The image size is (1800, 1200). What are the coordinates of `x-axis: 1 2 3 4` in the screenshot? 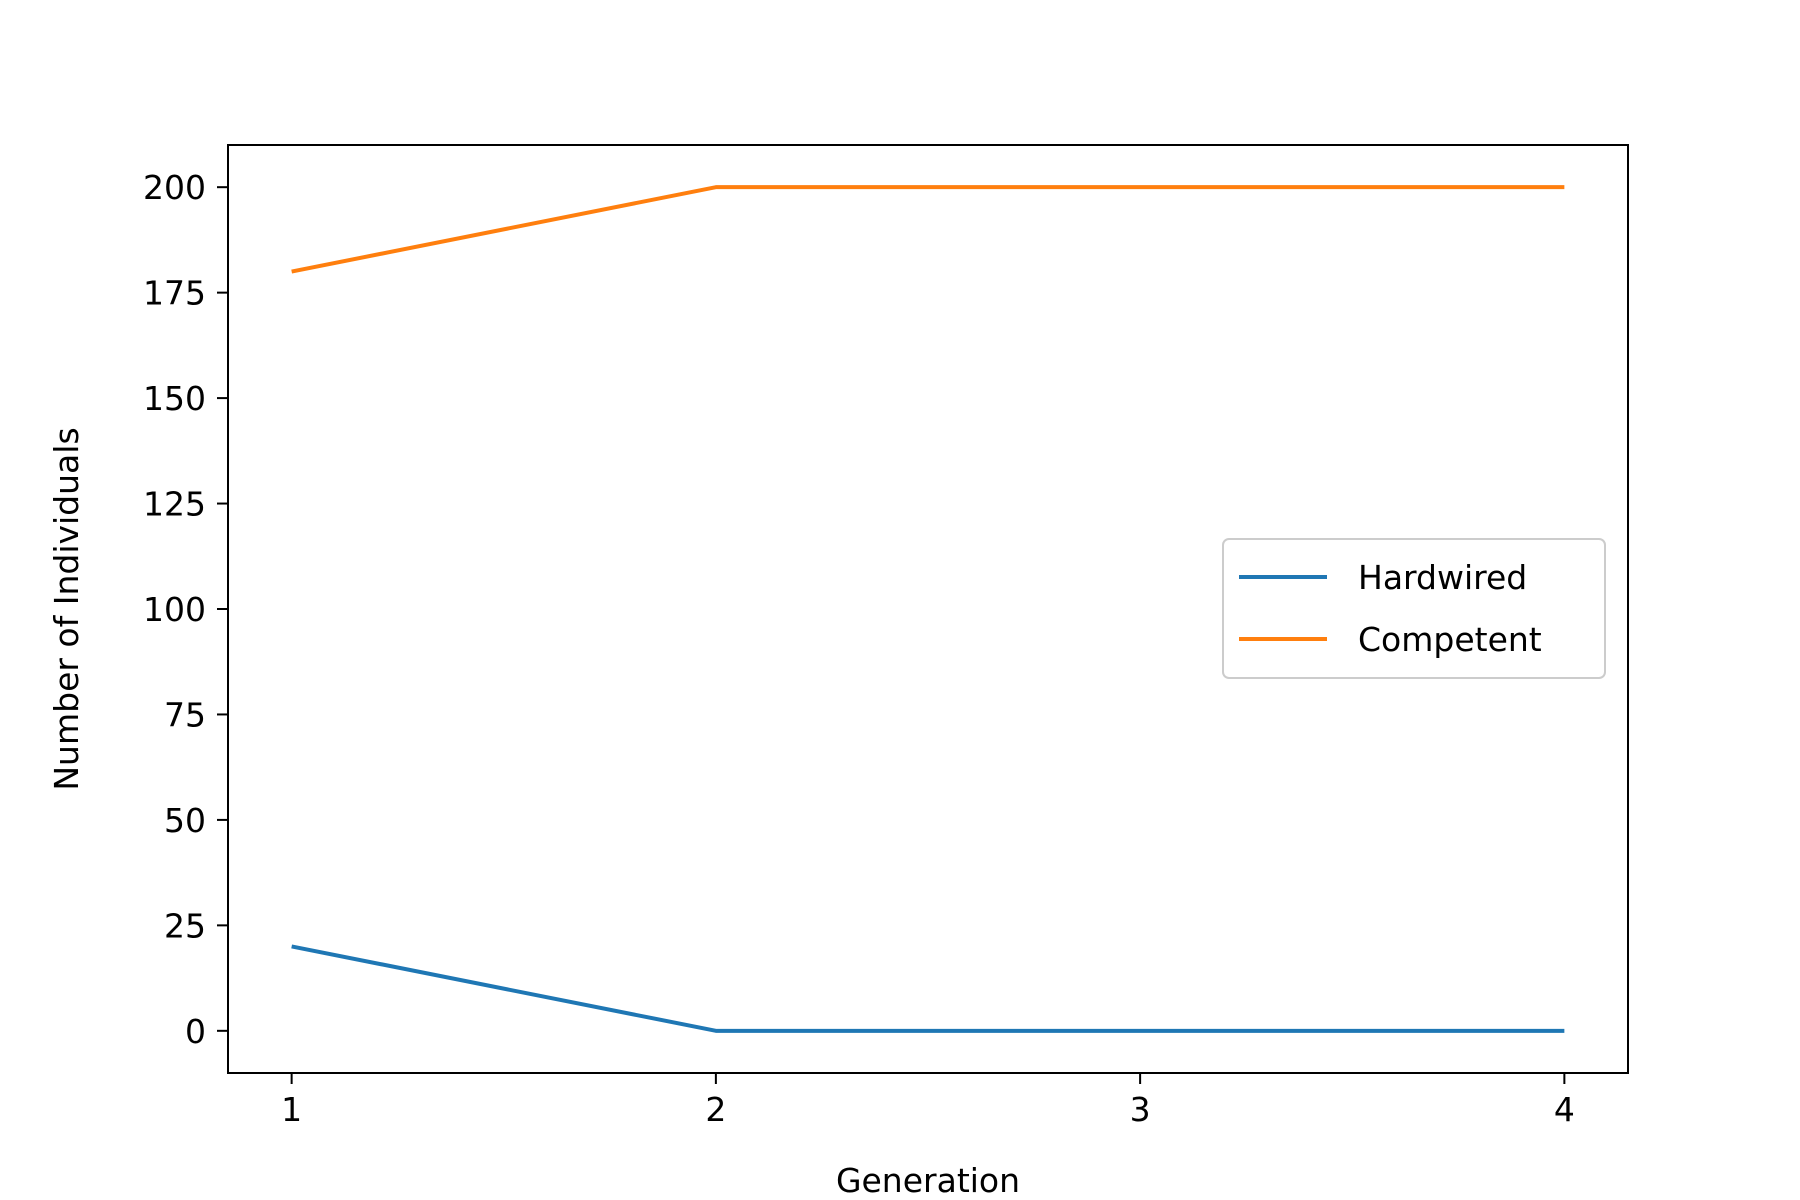 It's located at (928, 1101).